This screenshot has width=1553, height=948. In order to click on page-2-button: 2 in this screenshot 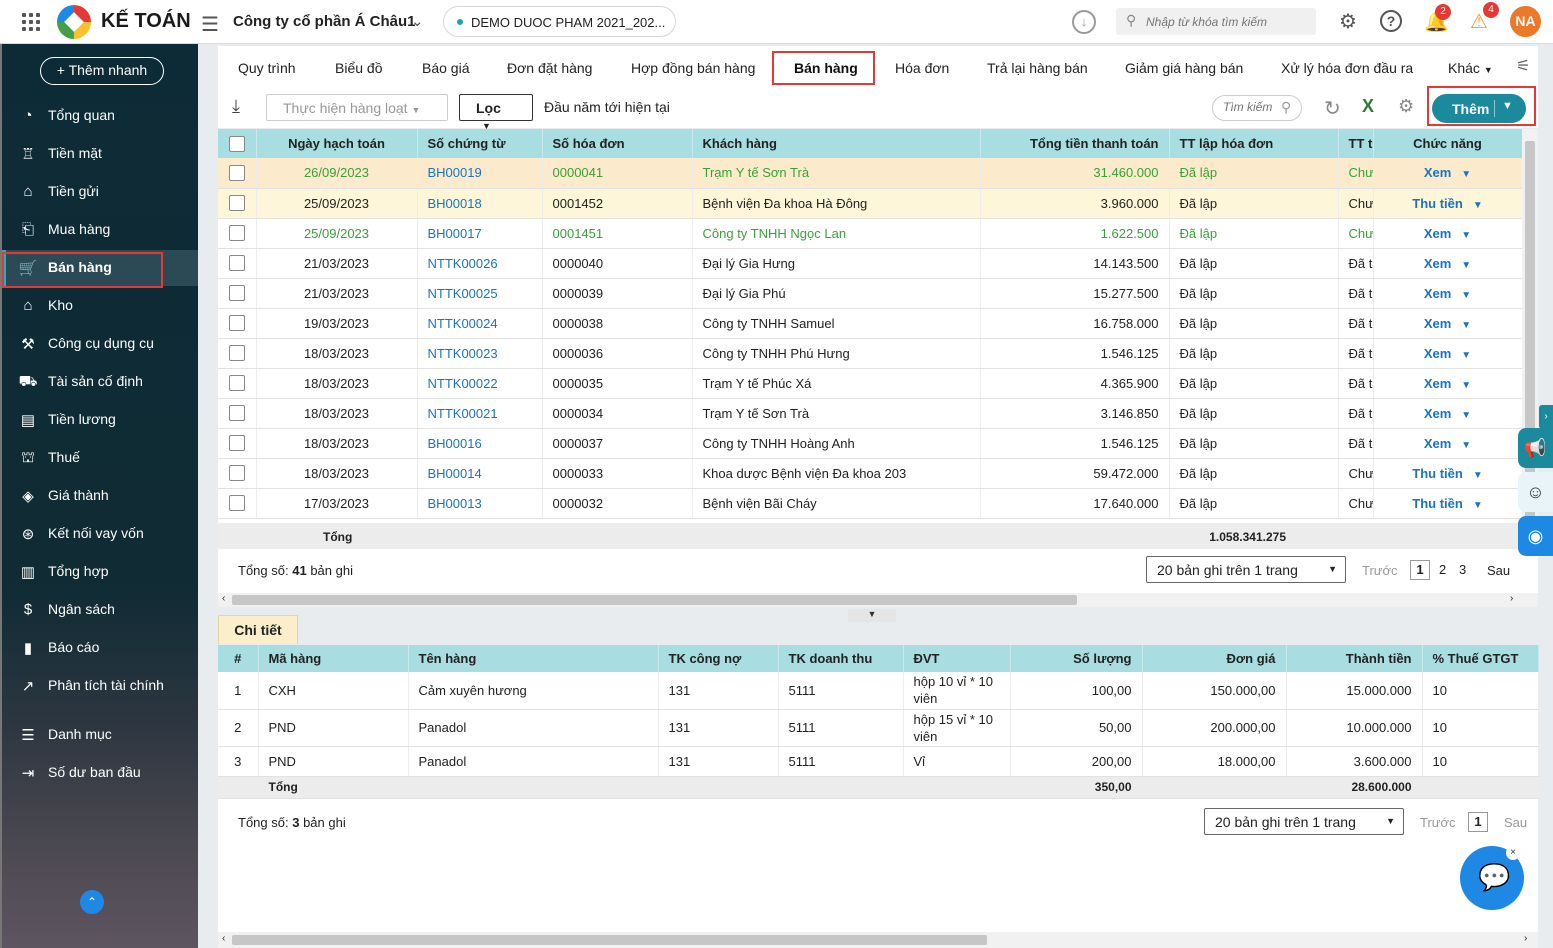, I will do `click(1443, 569)`.